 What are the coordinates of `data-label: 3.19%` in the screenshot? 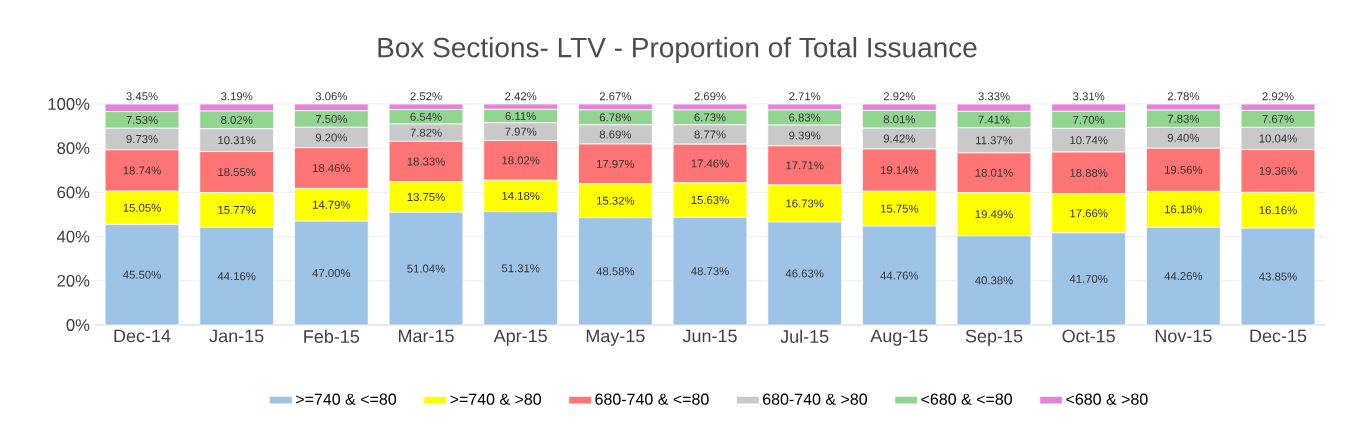 It's located at (237, 96).